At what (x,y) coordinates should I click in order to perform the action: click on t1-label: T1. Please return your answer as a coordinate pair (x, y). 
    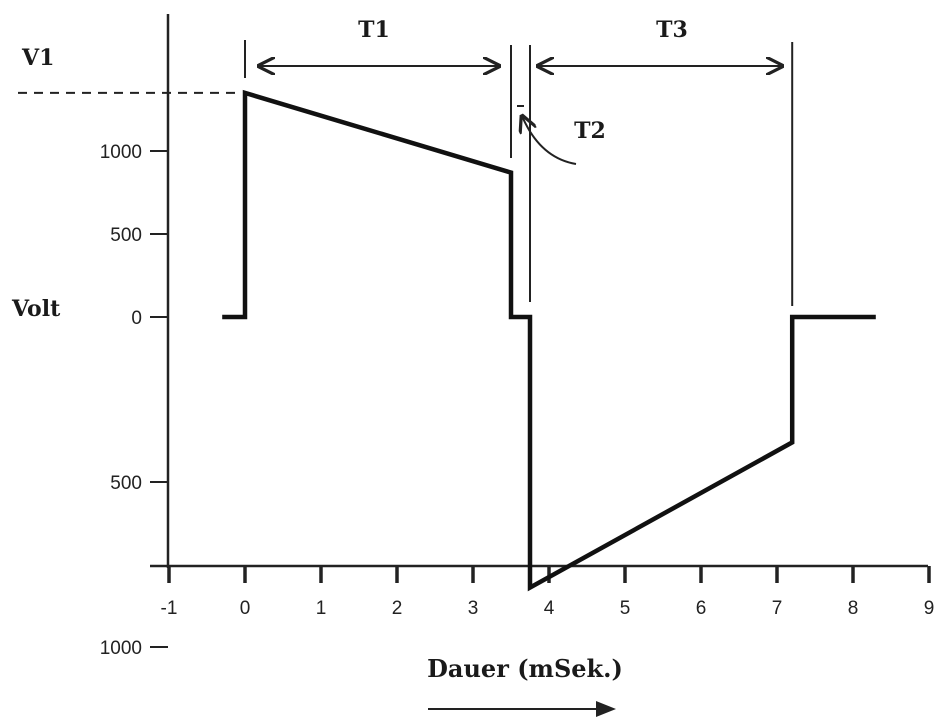
    Looking at the image, I should click on (374, 30).